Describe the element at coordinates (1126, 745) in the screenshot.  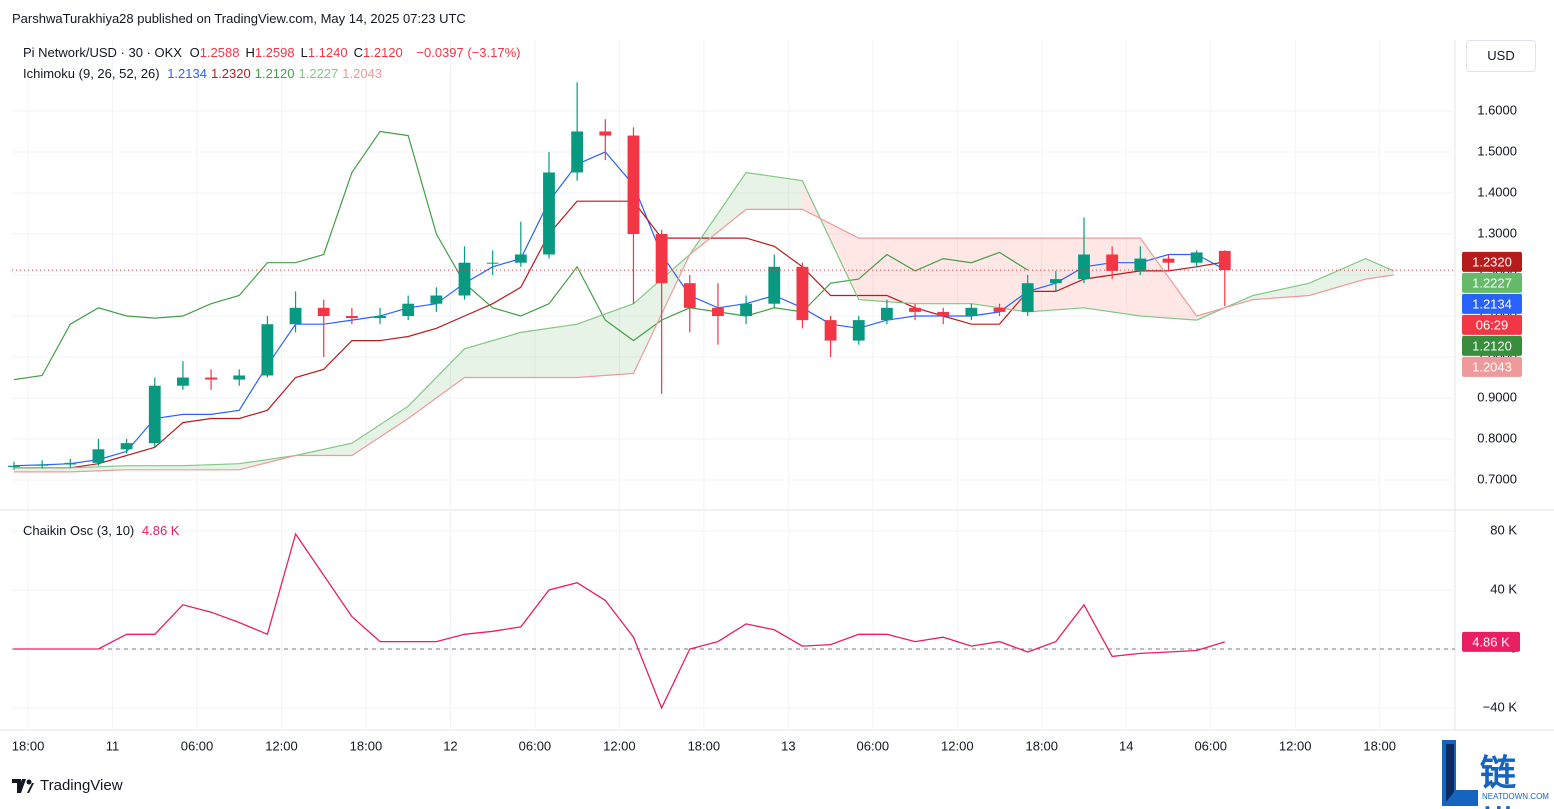
I see `x-tick-label: 14` at that location.